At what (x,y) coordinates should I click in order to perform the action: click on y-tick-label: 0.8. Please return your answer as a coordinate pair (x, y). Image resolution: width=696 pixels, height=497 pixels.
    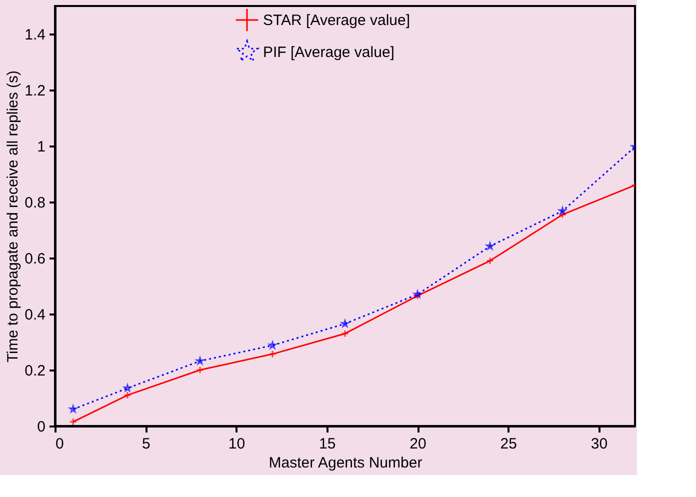
    Looking at the image, I should click on (35, 203).